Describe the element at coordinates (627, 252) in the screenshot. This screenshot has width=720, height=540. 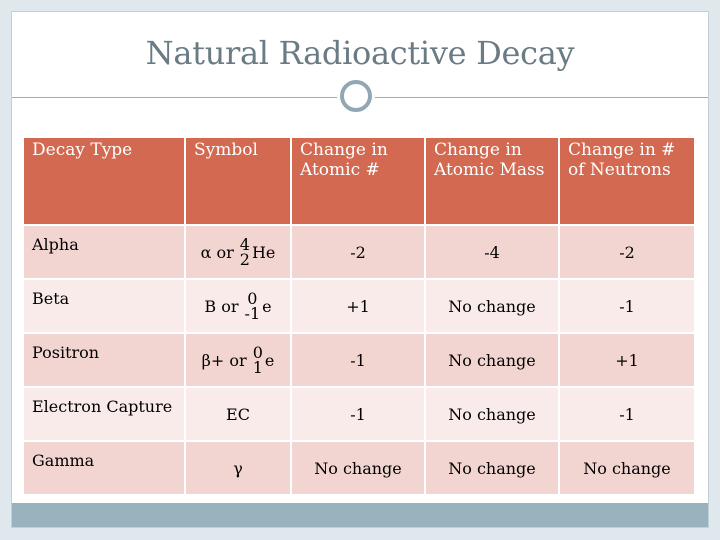
I see `neutron-change-cell: -2` at that location.